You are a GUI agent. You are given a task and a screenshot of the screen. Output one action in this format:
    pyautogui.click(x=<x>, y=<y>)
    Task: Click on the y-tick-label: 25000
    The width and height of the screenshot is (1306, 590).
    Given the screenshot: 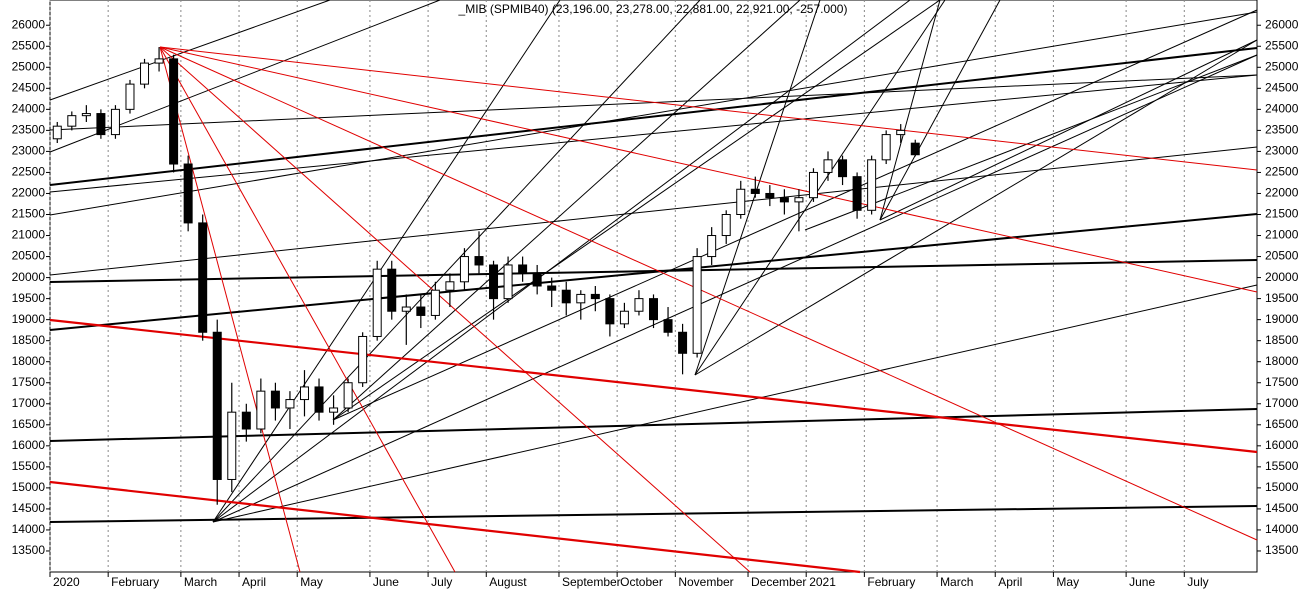 What is the action you would take?
    pyautogui.click(x=29, y=66)
    